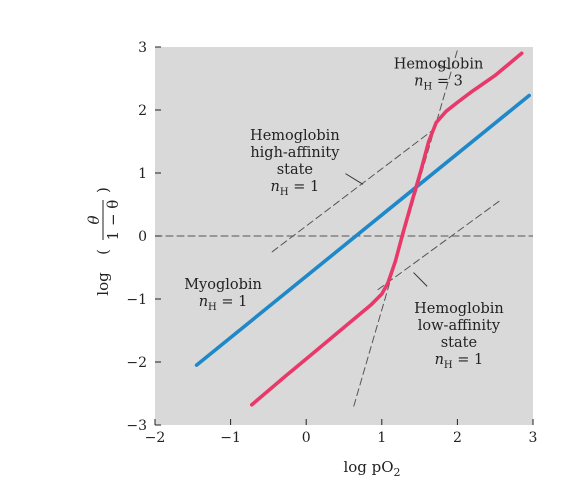 Image resolution: width=588 pixels, height=496 pixels. Describe the element at coordinates (136, 363) in the screenshot. I see `y-tick-label: −2` at that location.